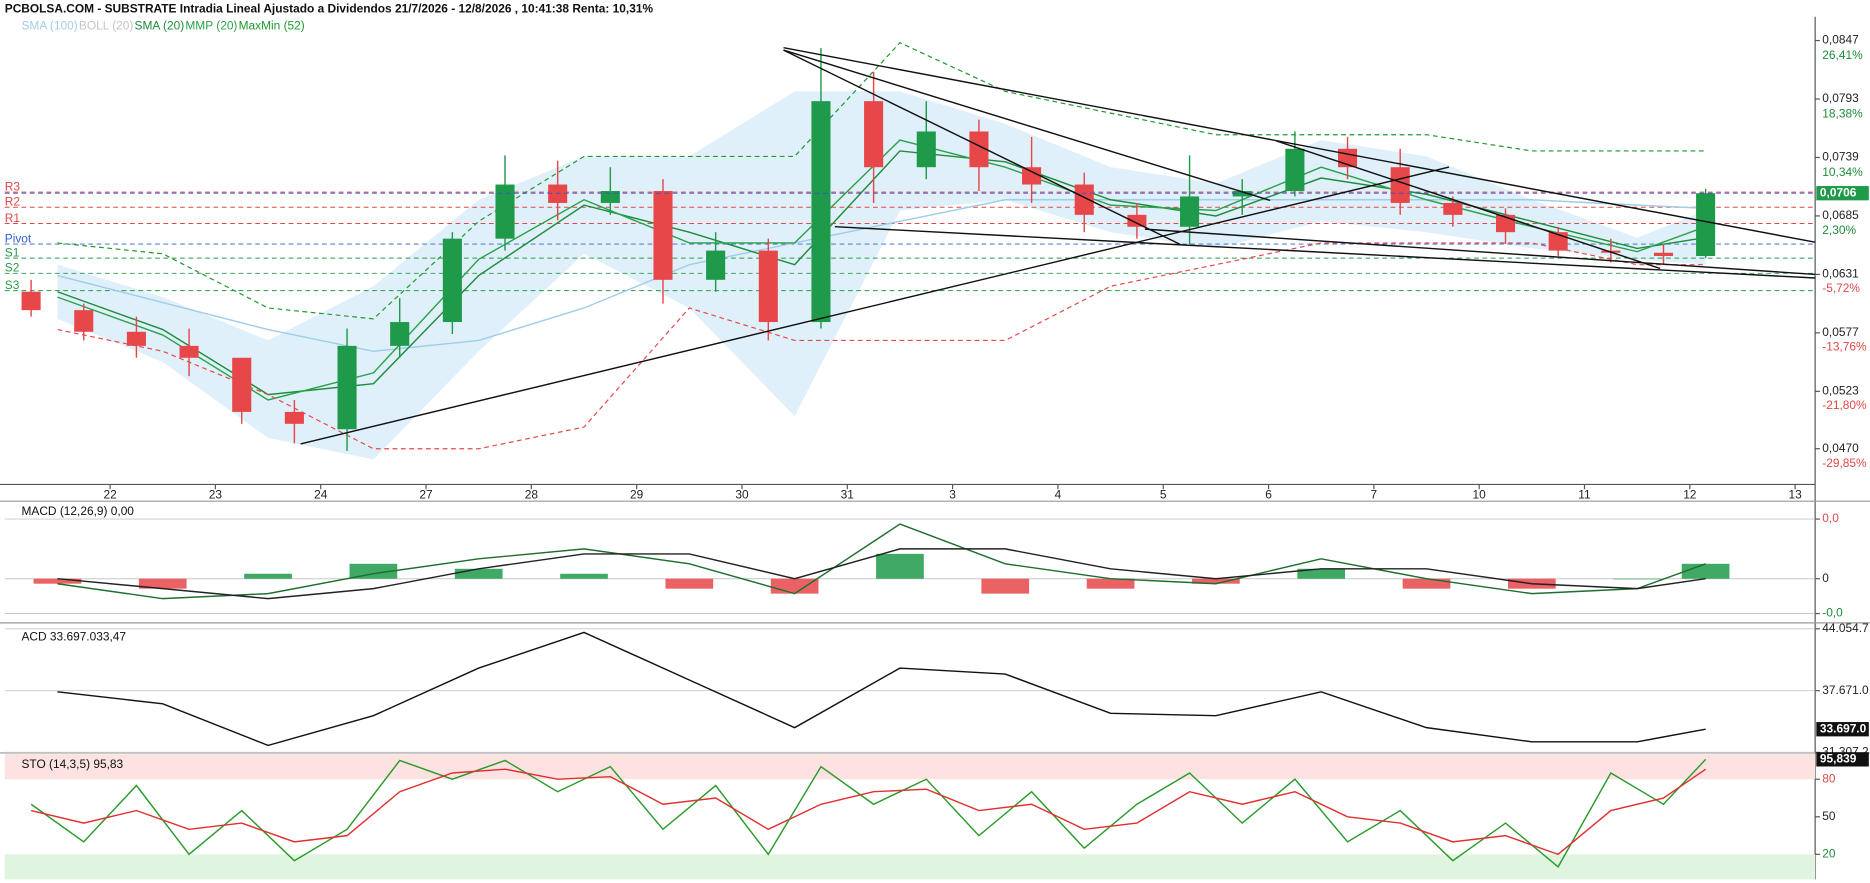 This screenshot has width=1870, height=883. Describe the element at coordinates (49, 25) in the screenshot. I see `legend-entry: SMA (100)` at that location.